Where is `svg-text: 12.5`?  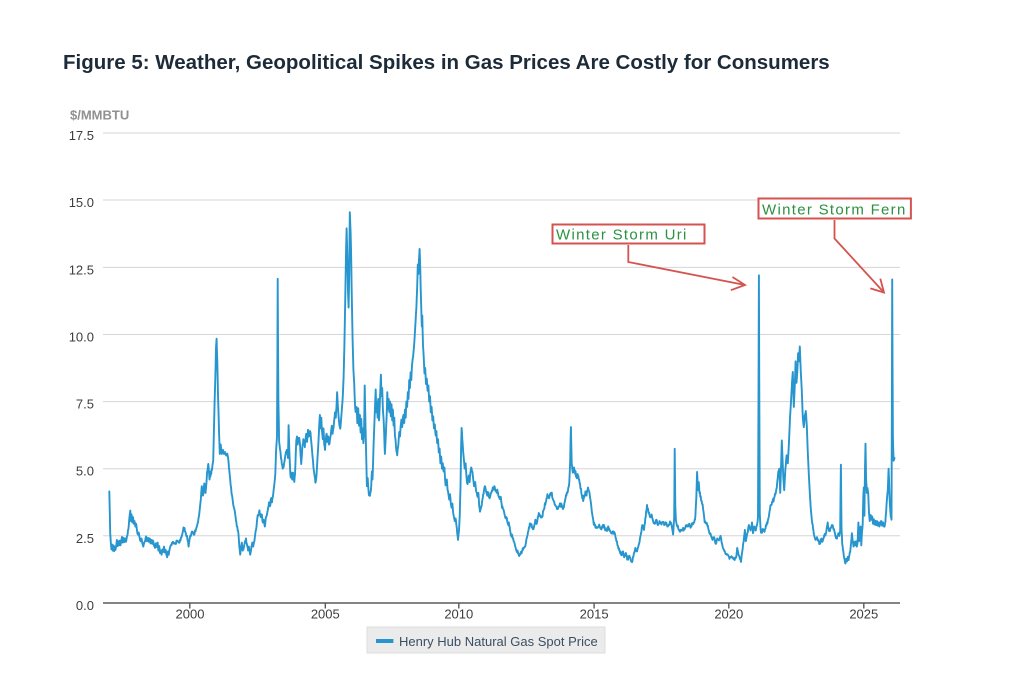 svg-text: 12.5 is located at coordinates (81, 269).